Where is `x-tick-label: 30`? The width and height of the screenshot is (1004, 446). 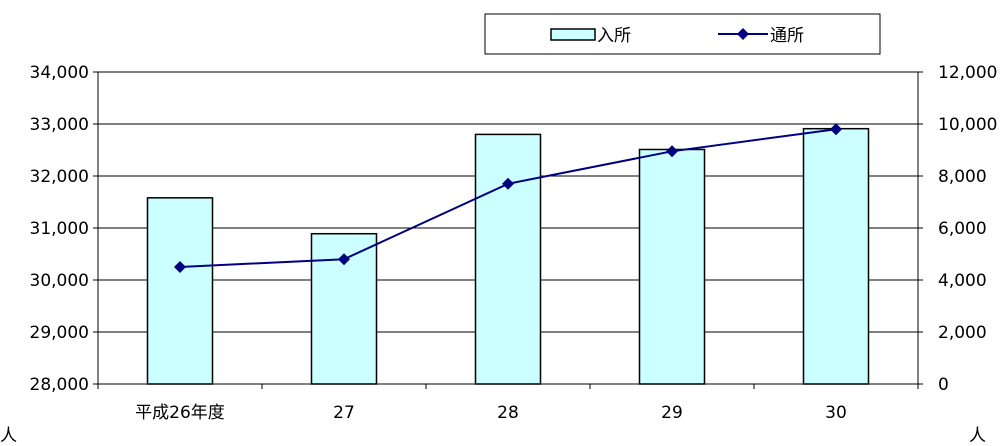
x-tick-label: 30 is located at coordinates (836, 413).